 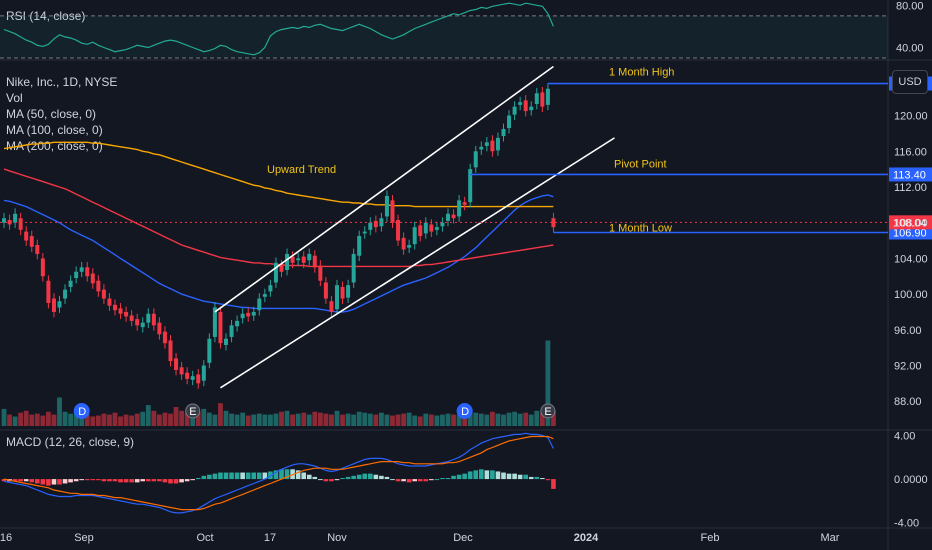 I want to click on time-tick-label: Mar, so click(x=830, y=538).